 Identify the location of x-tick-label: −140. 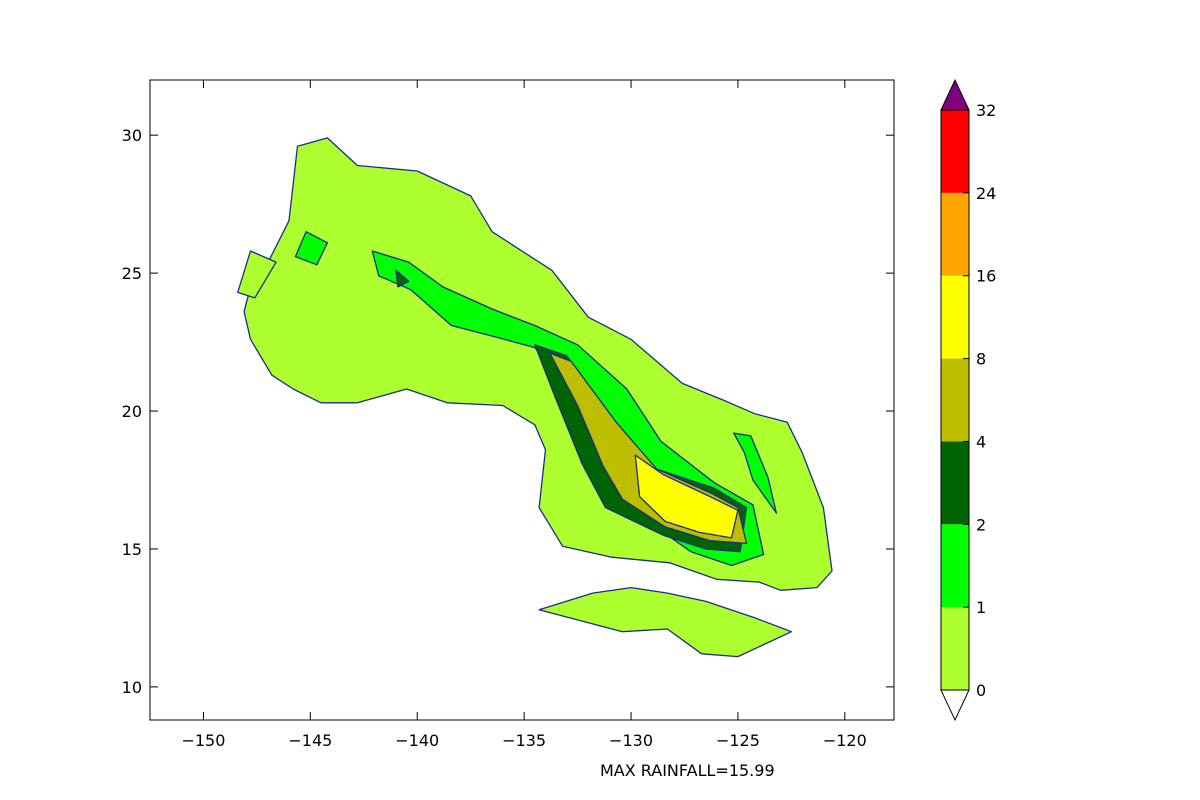
(417, 740).